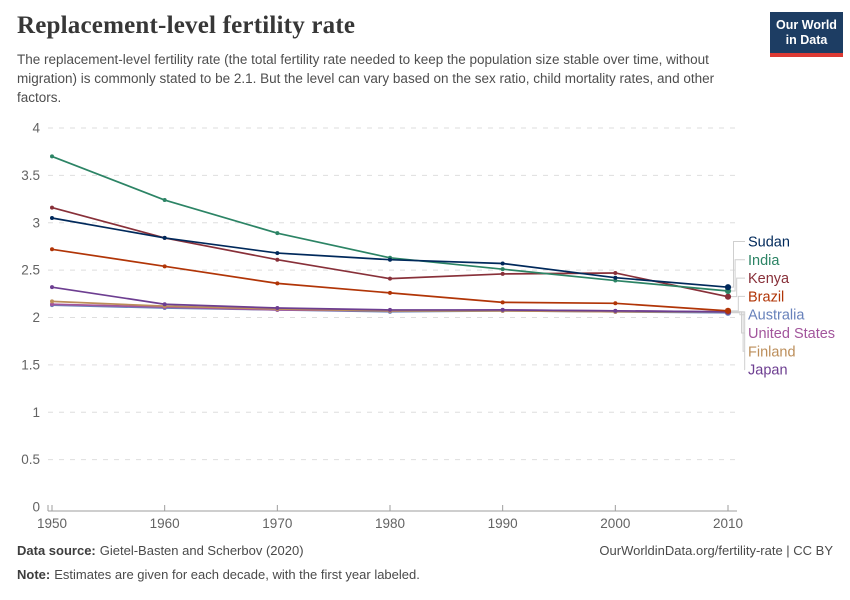 The height and width of the screenshot is (600, 850). I want to click on y-tick-label: 4, so click(36, 128).